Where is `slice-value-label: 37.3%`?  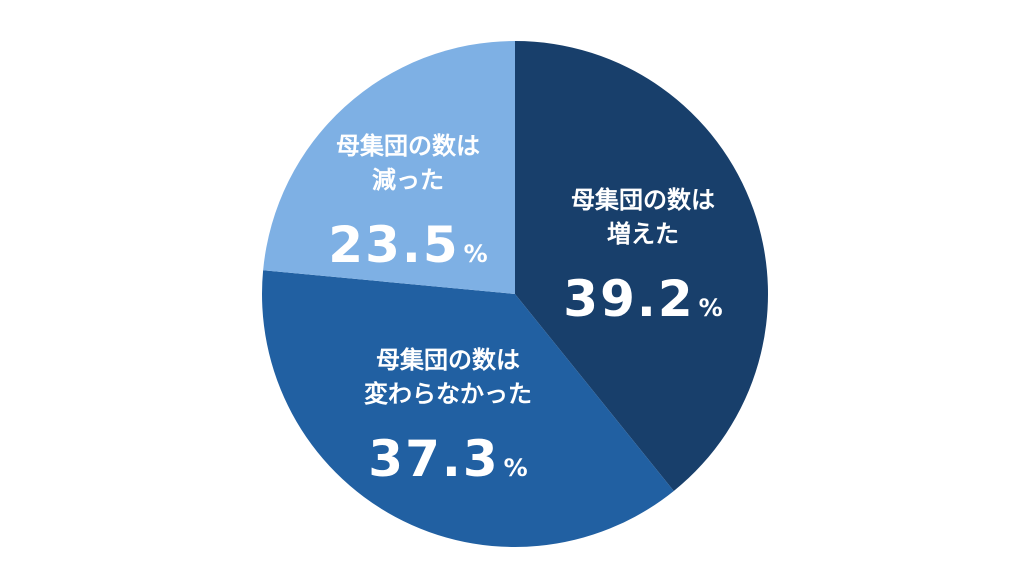
slice-value-label: 37.3% is located at coordinates (447, 459).